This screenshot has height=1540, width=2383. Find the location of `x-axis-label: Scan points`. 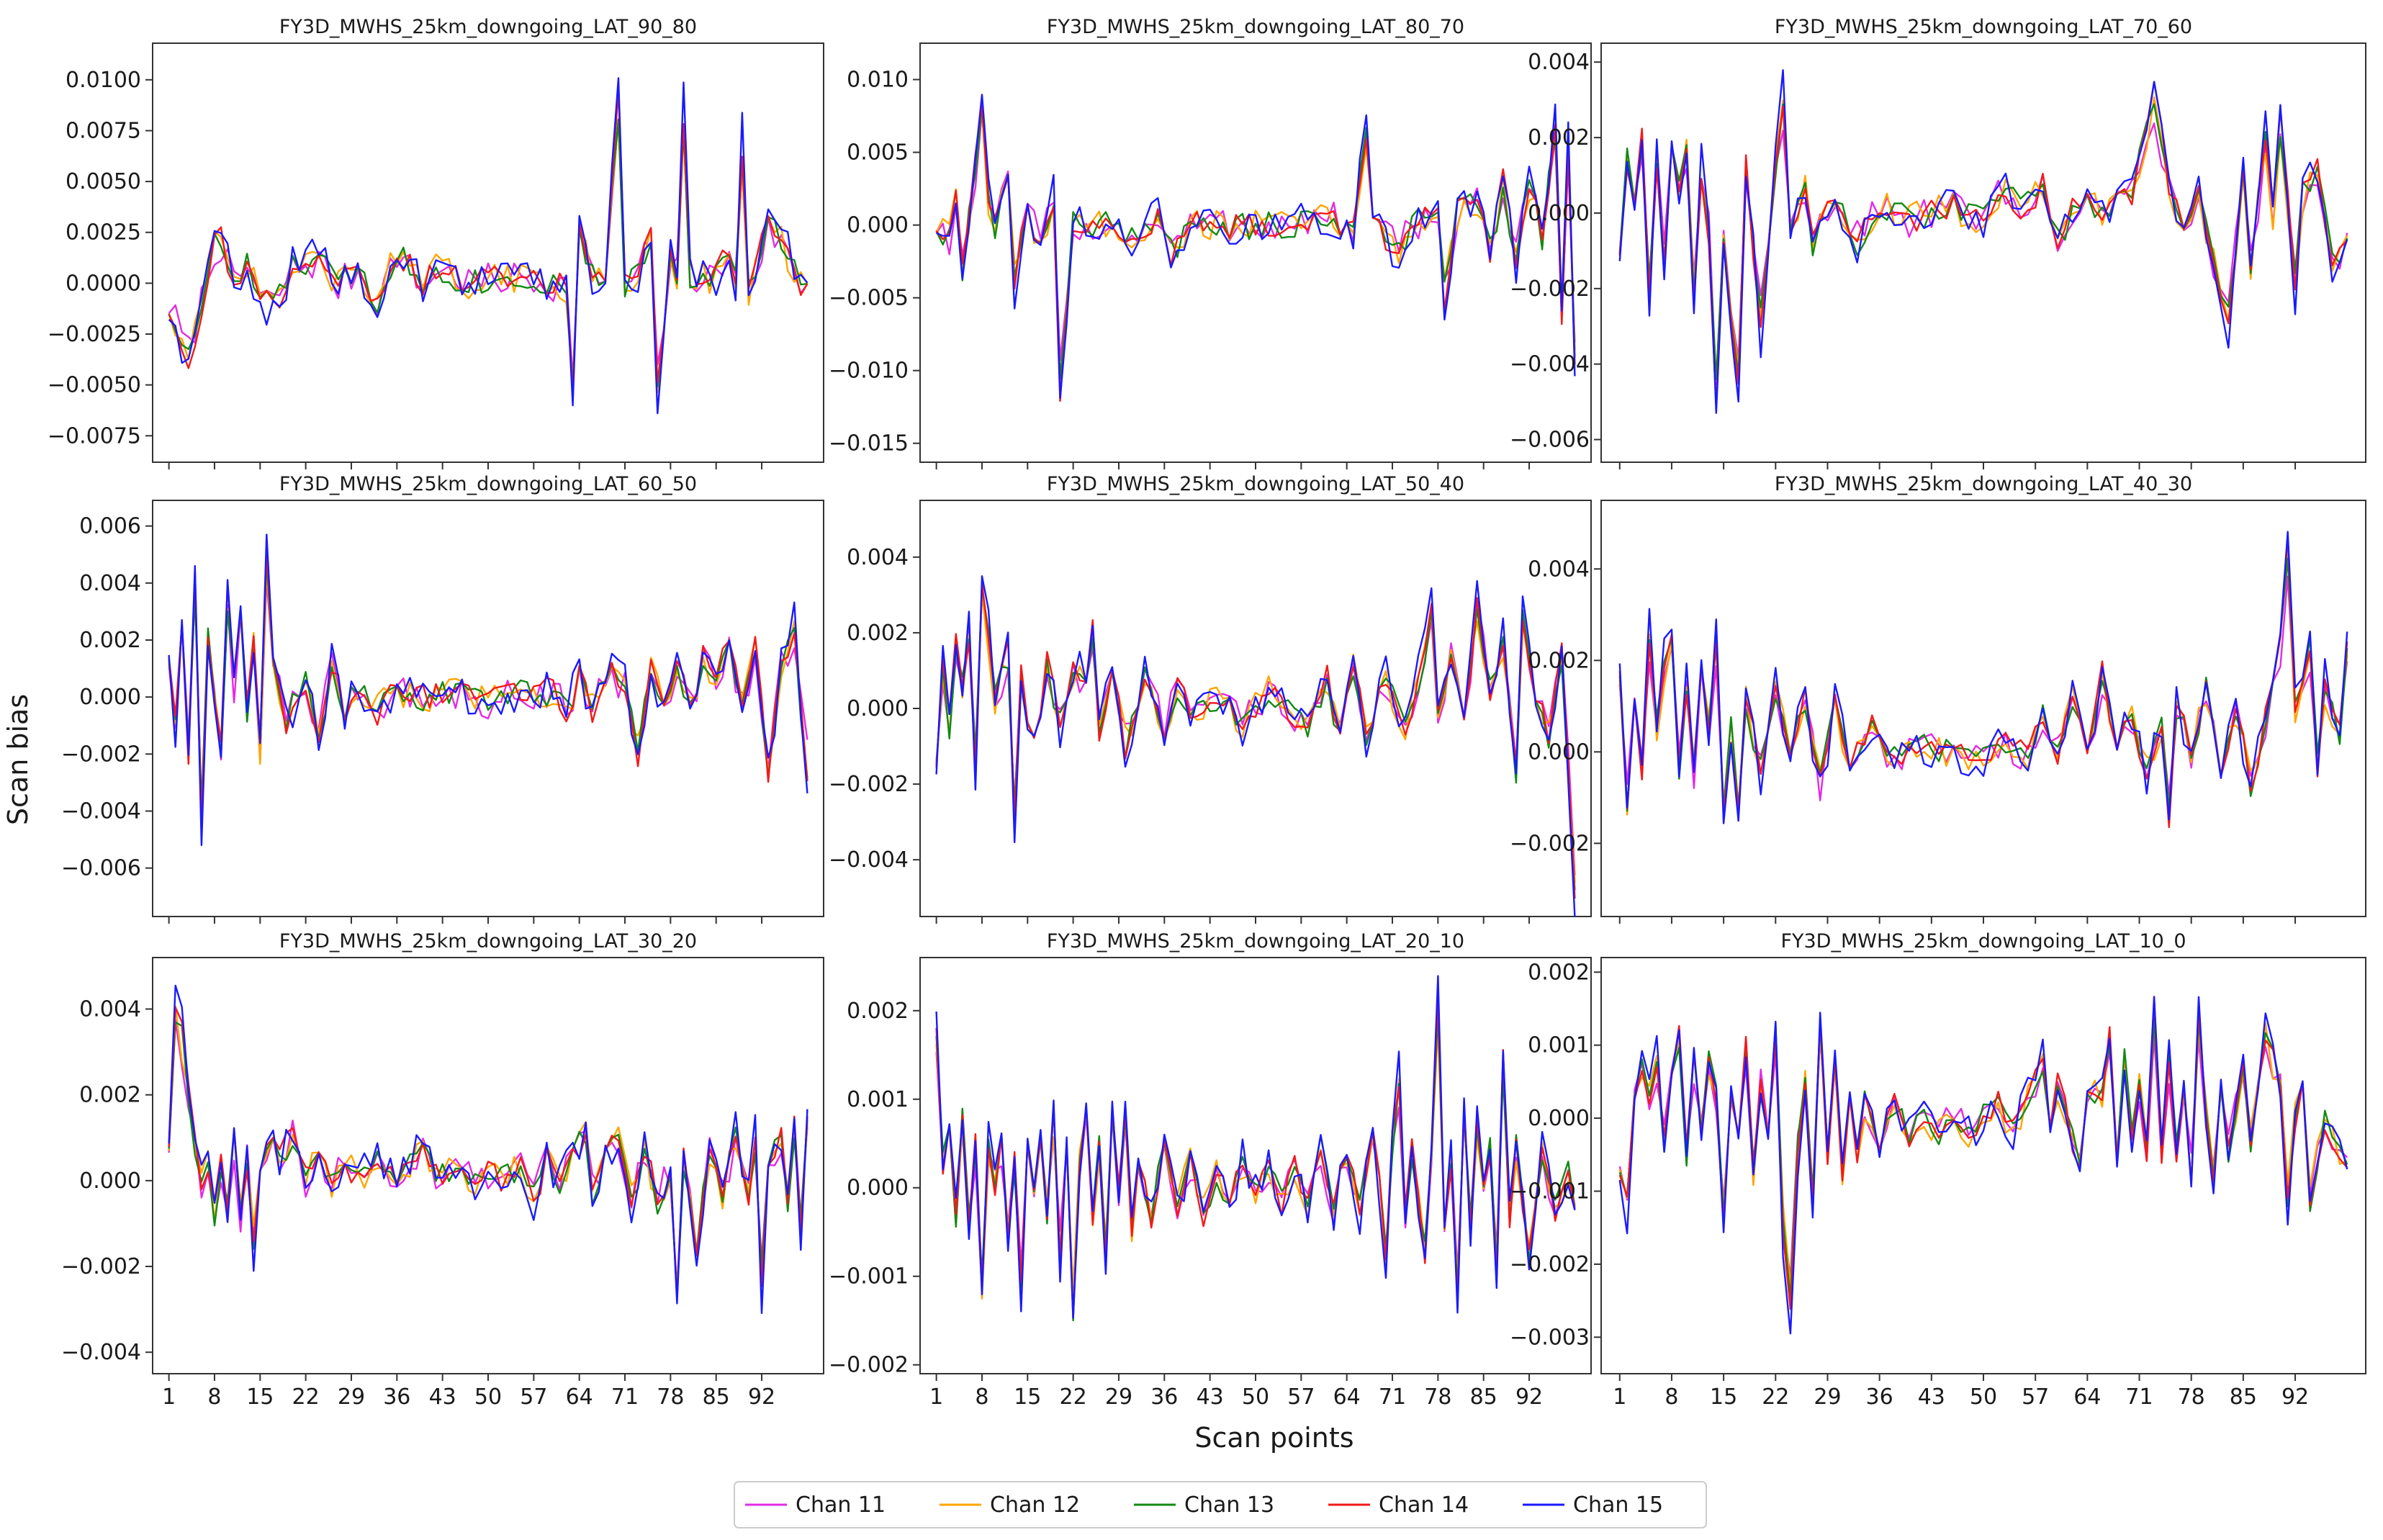

x-axis-label: Scan points is located at coordinates (1273, 1438).